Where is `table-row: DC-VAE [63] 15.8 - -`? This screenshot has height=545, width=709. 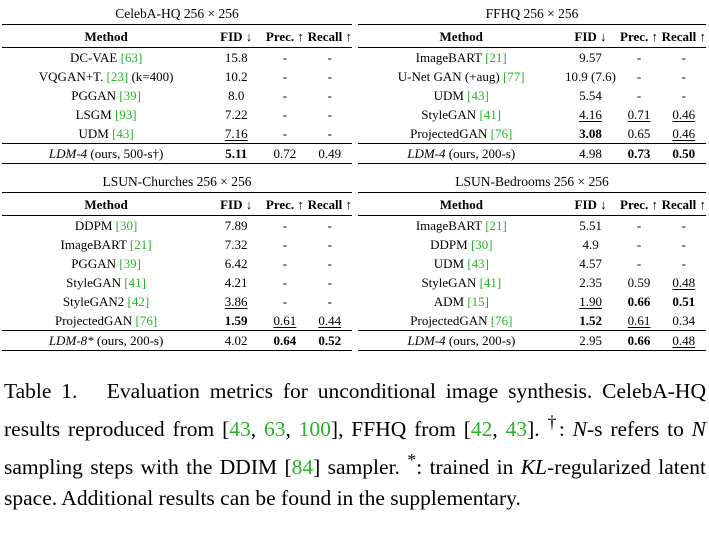 table-row: DC-VAE [63] 15.8 - - is located at coordinates (177, 58).